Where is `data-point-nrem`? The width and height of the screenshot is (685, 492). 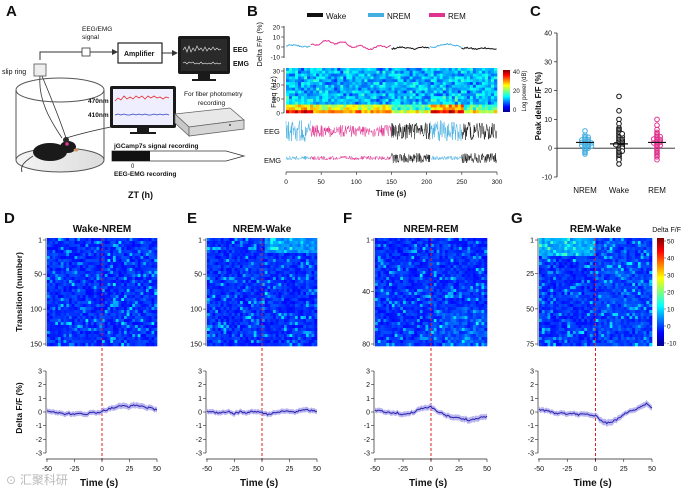 data-point-nrem is located at coordinates (588, 137).